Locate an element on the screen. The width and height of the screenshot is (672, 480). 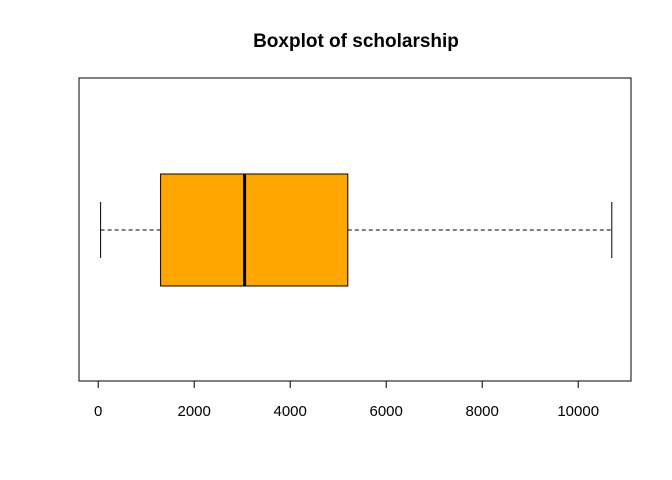
x-tick-label: 10000 is located at coordinates (578, 411).